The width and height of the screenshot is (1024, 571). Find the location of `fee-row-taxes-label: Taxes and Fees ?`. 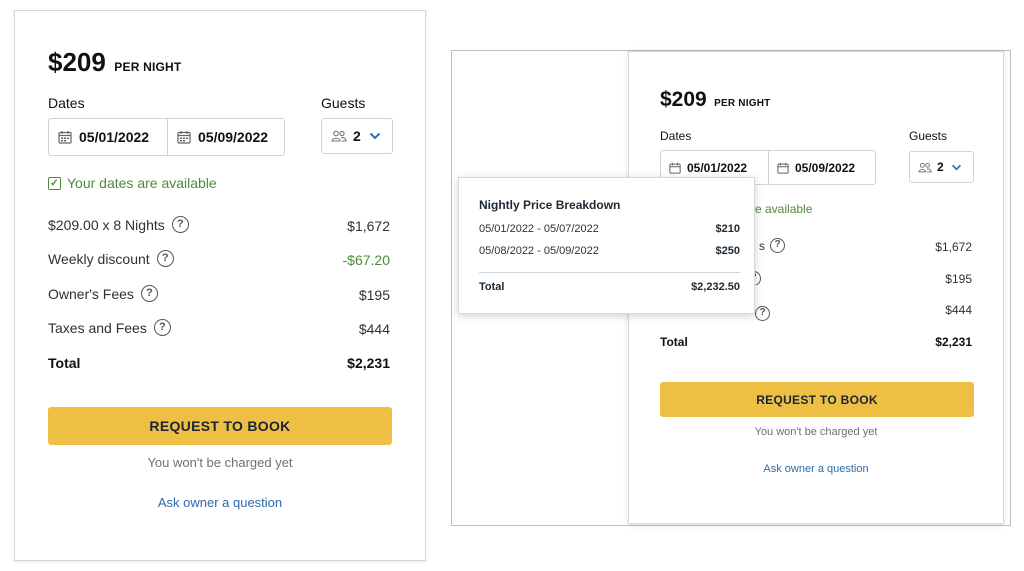

fee-row-taxes-label: Taxes and Fees ? is located at coordinates (109, 327).